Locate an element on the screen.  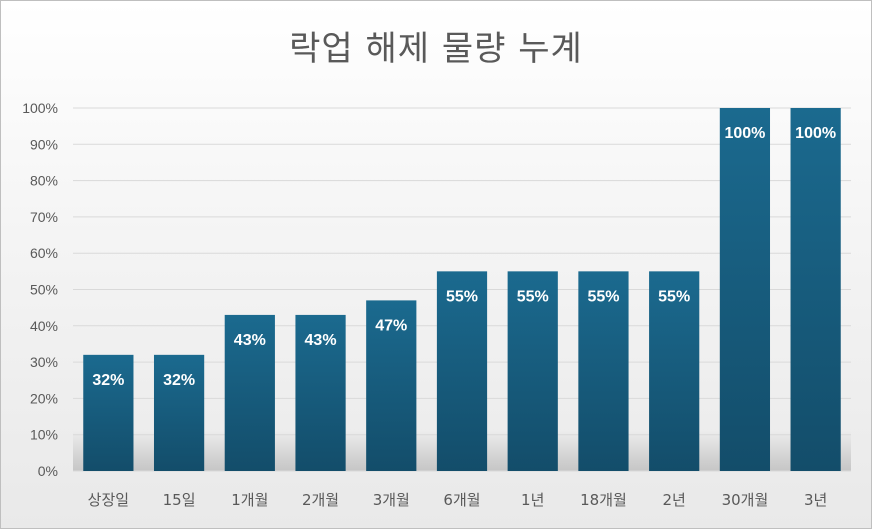
y-tick-label: 100% is located at coordinates (40, 108).